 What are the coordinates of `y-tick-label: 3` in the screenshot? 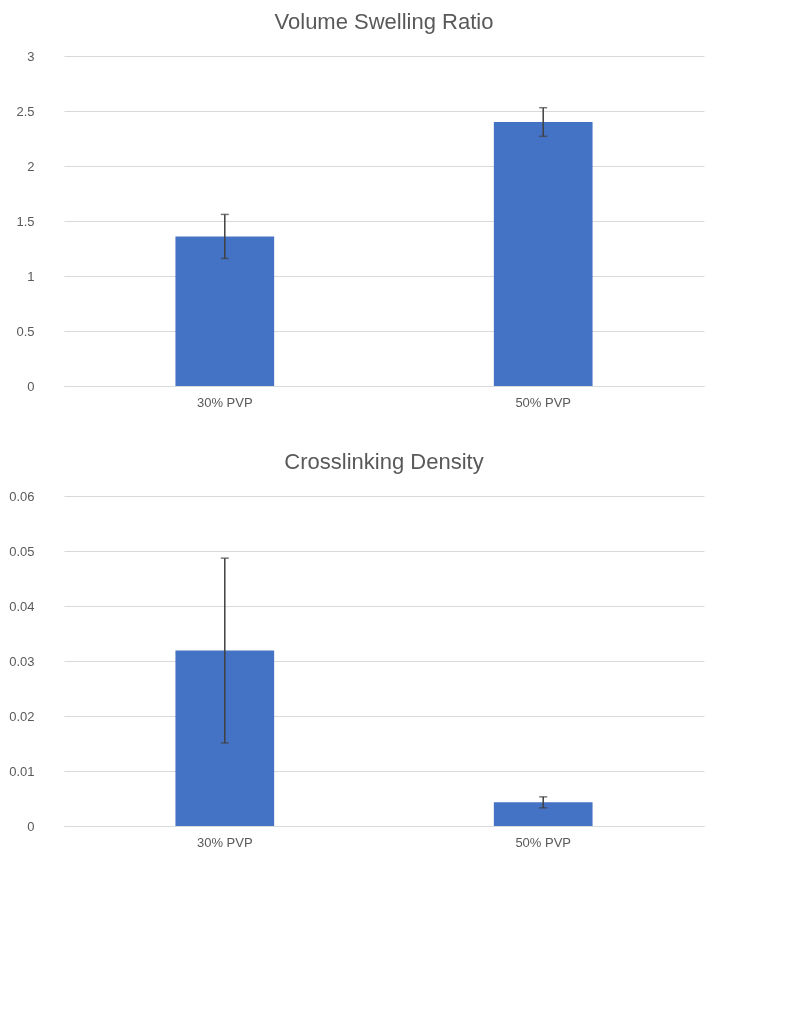 It's located at (31, 56).